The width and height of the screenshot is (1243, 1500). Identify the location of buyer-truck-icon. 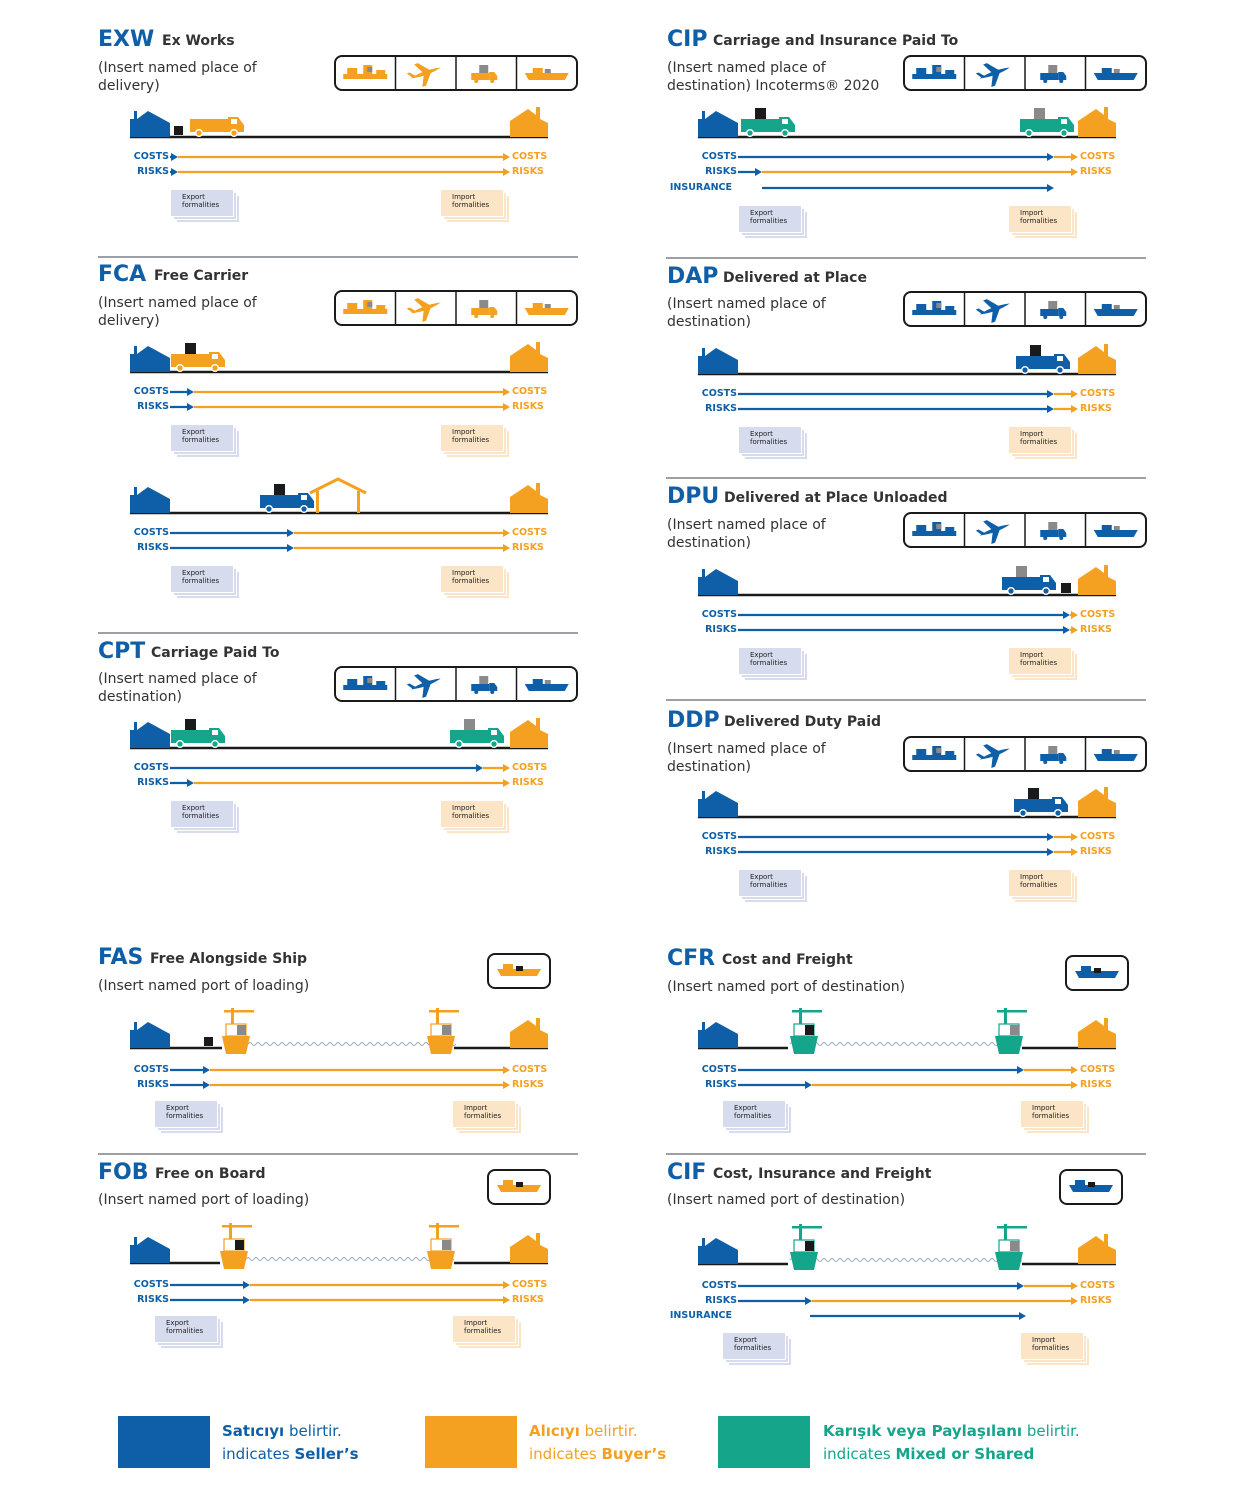
(217, 127).